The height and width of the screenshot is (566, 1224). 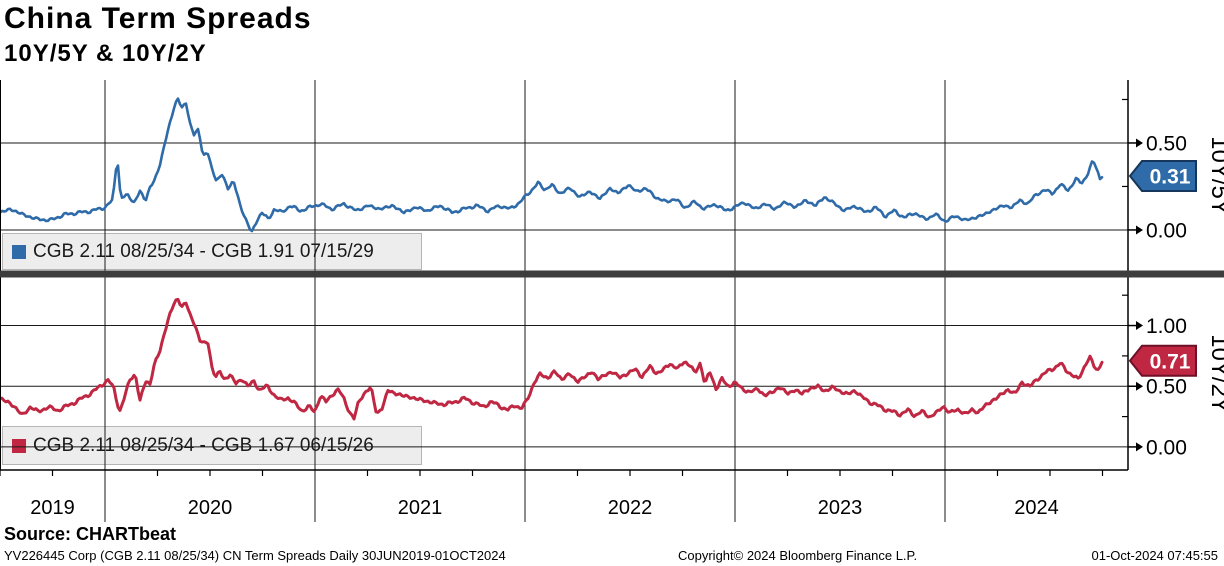 I want to click on source-line: Source: CHARTbeat, so click(x=90, y=534).